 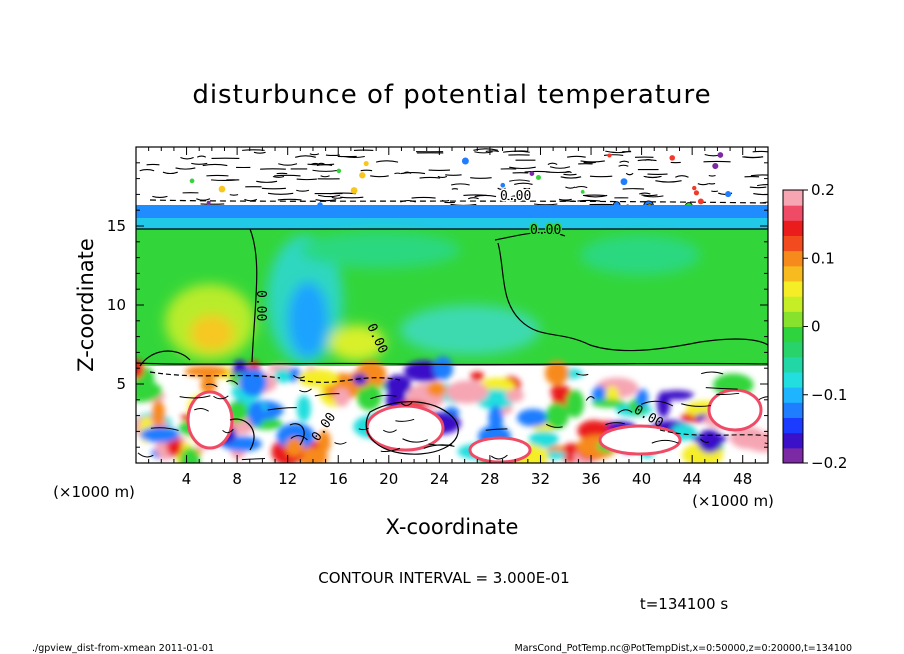 I want to click on z-tick-label: 15, so click(x=116, y=226).